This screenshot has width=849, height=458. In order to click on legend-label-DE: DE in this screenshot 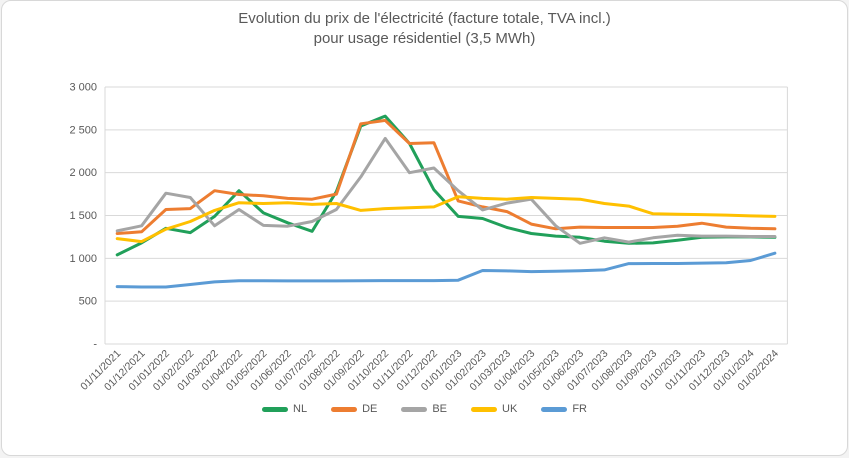, I will do `click(370, 409)`.